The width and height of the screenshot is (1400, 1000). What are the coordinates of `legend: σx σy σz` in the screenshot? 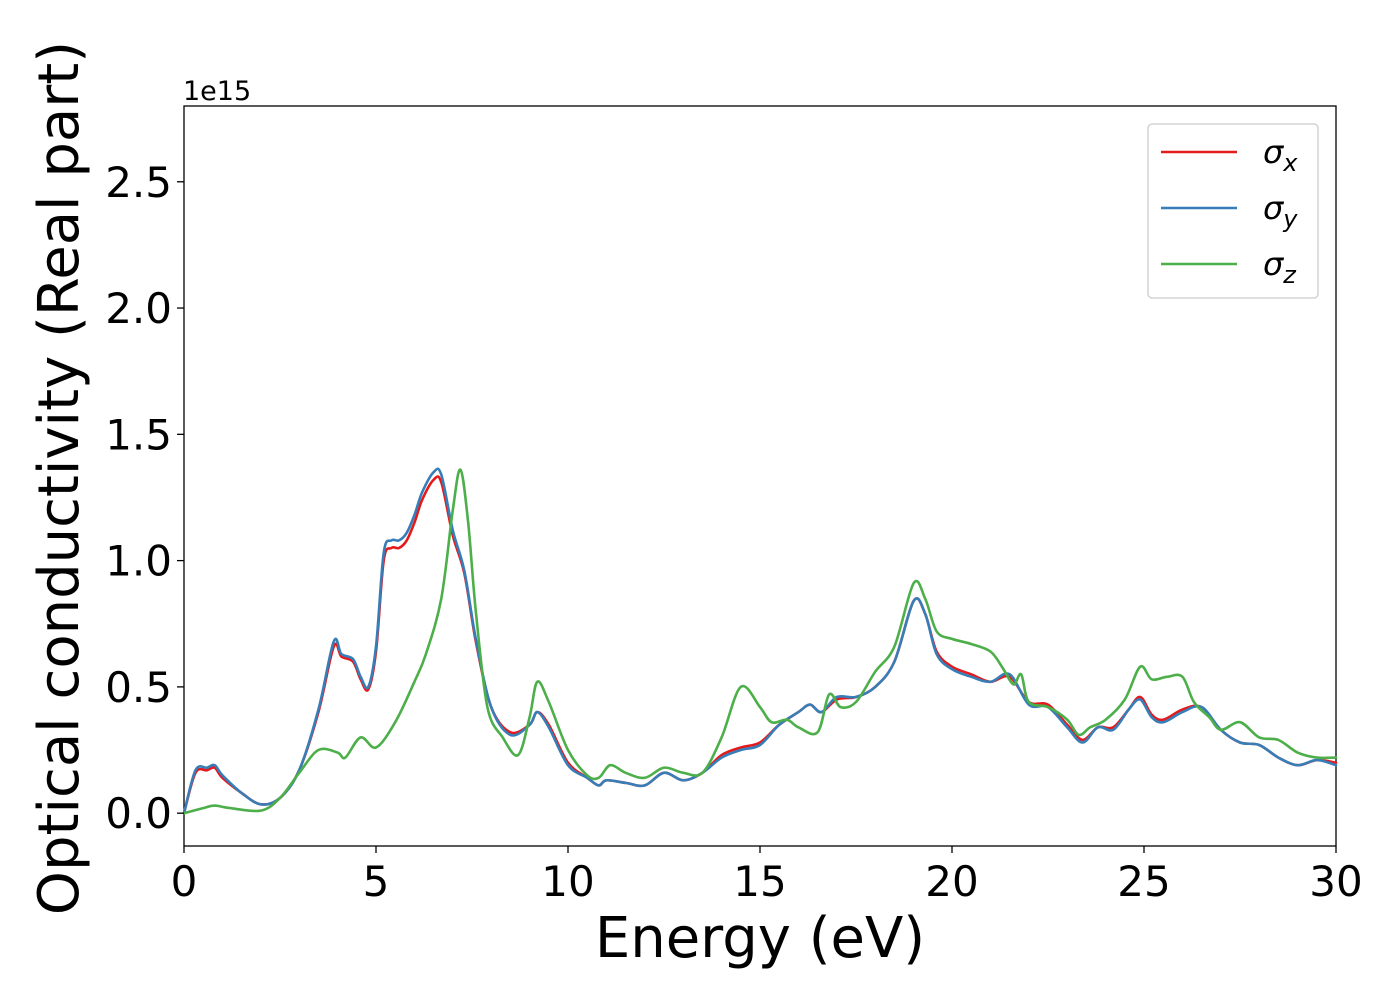 It's located at (1233, 211).